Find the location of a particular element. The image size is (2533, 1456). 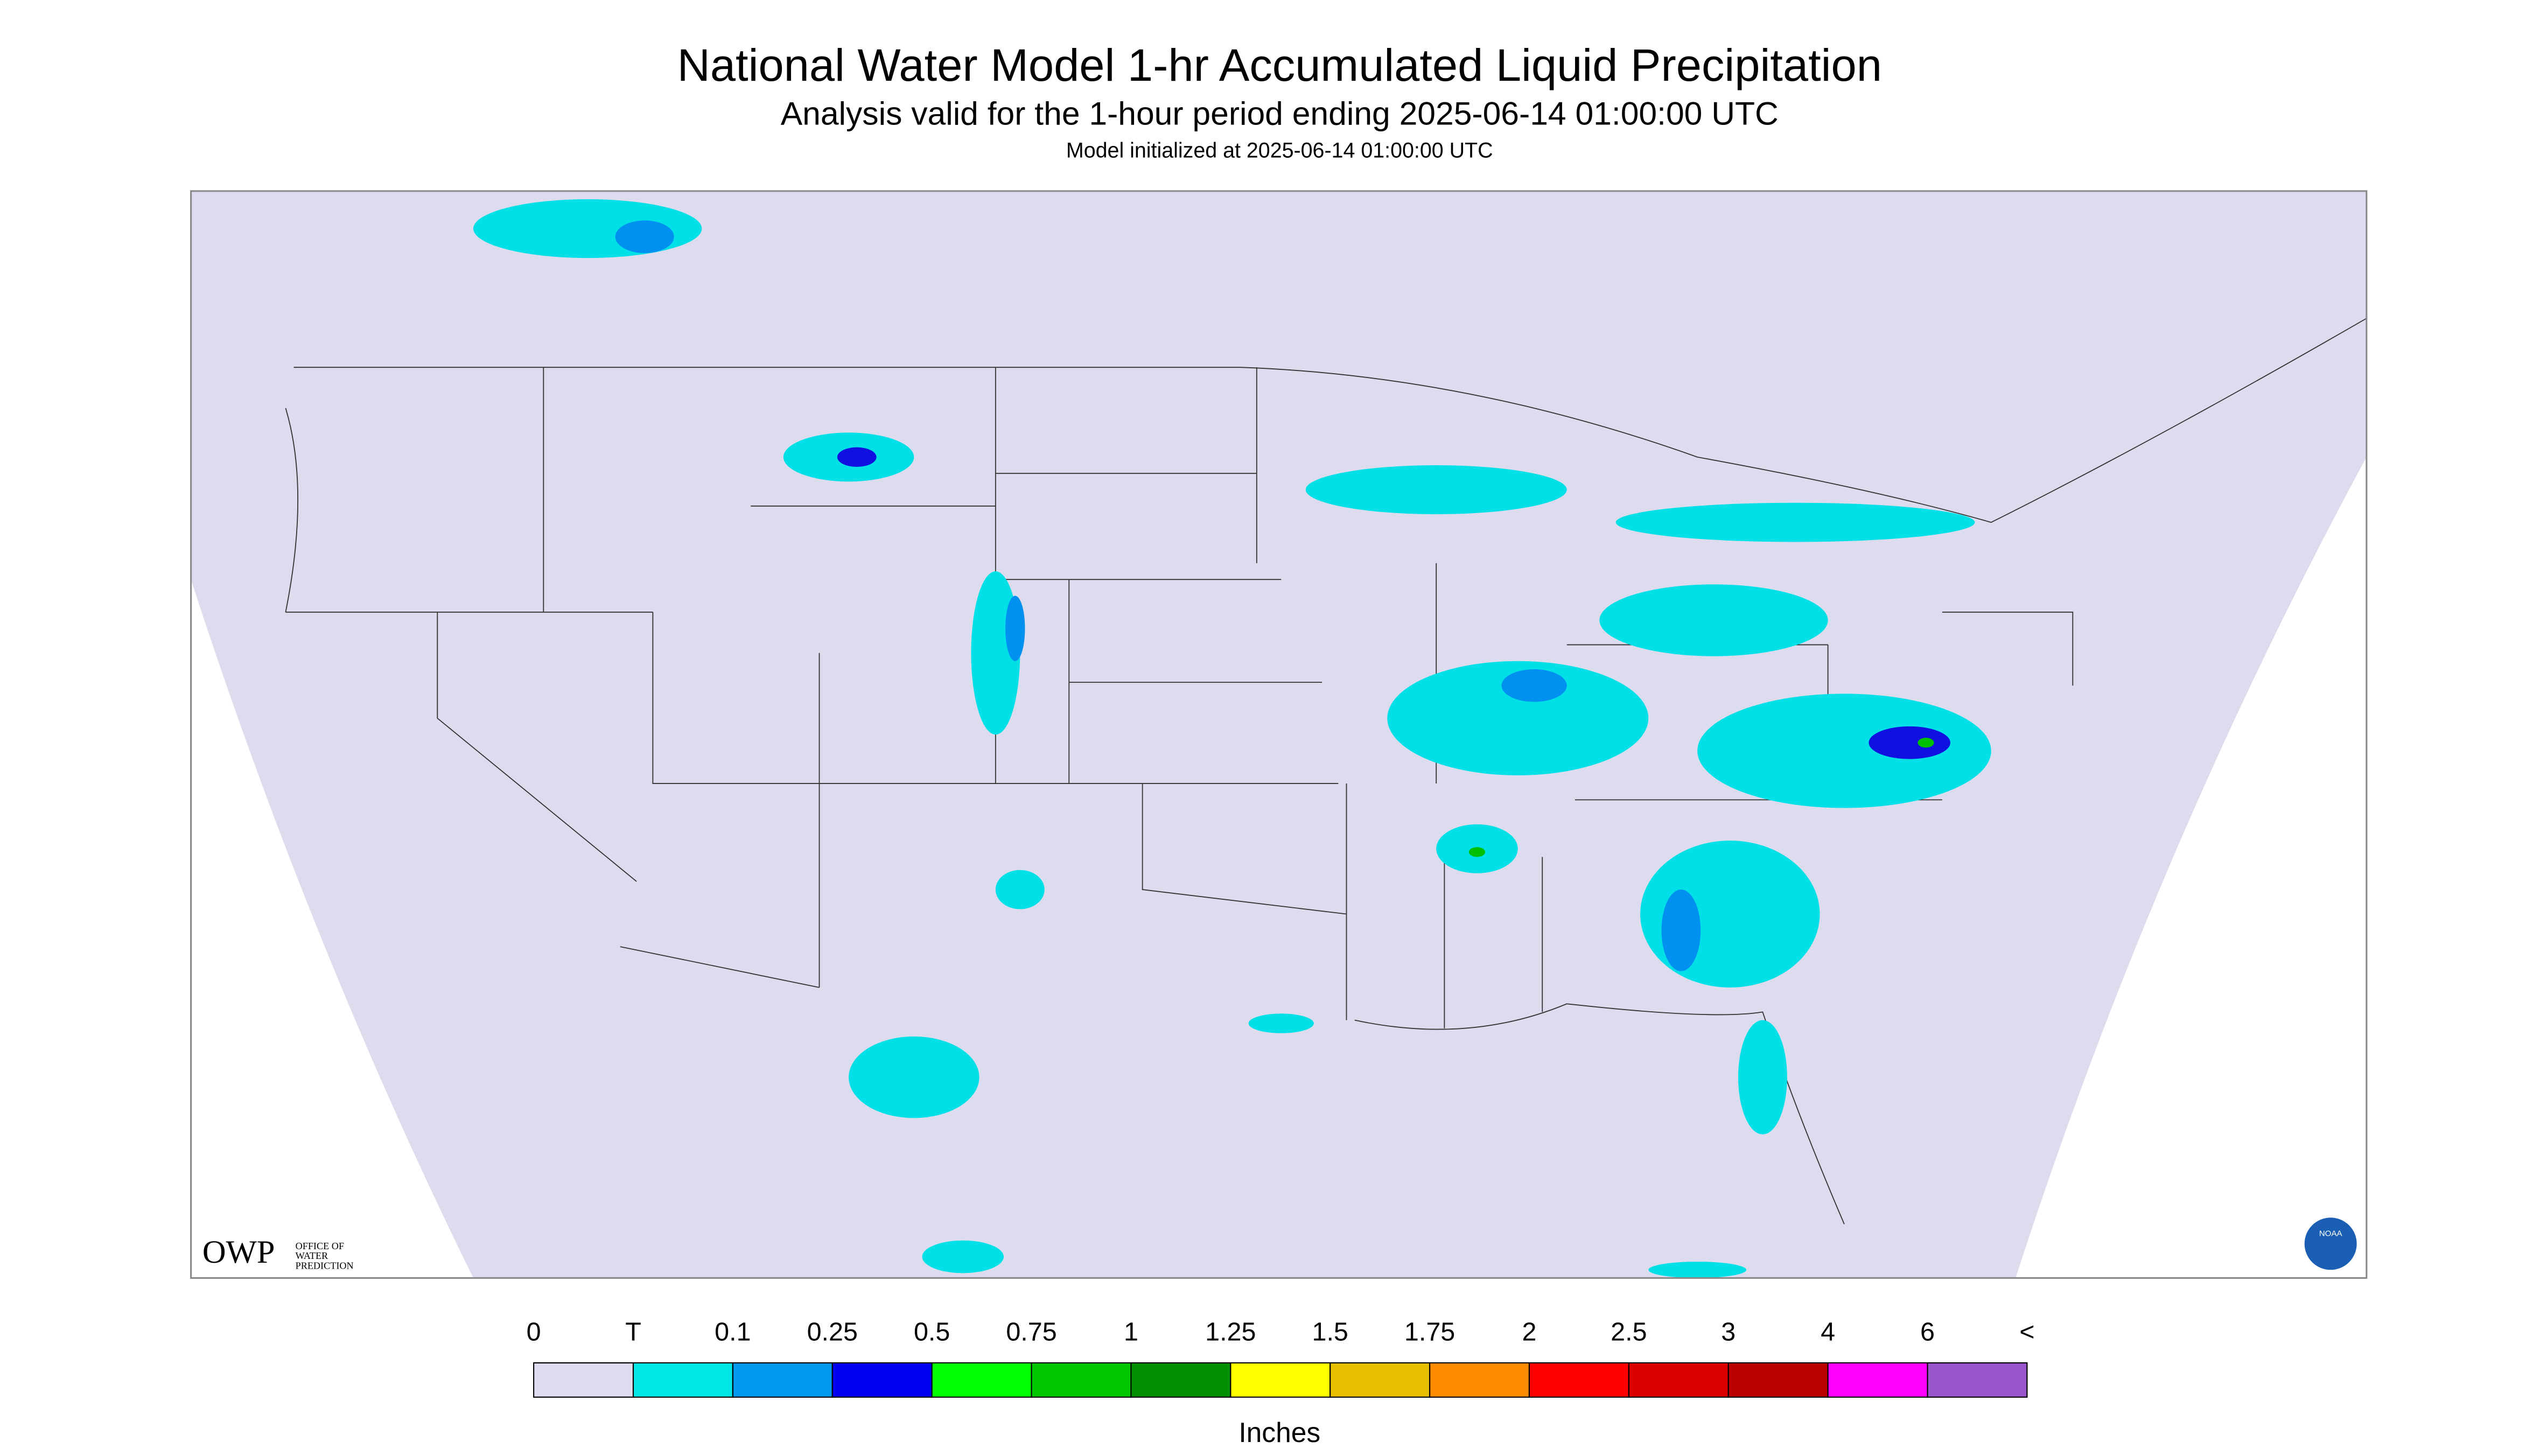

legend-label: 0.25 is located at coordinates (832, 1331).